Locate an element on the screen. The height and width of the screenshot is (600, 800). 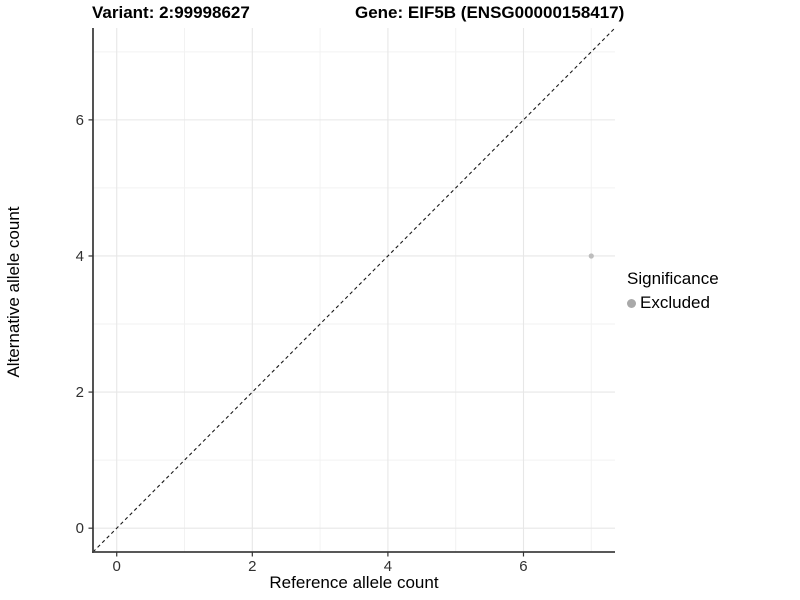
plot-title-variant: Variant: 2:99998627 is located at coordinates (171, 12).